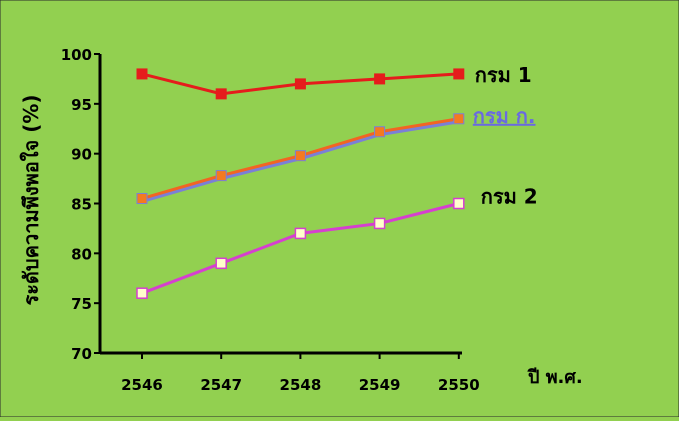  What do you see at coordinates (81, 254) in the screenshot?
I see `y-tick-label: 80` at bounding box center [81, 254].